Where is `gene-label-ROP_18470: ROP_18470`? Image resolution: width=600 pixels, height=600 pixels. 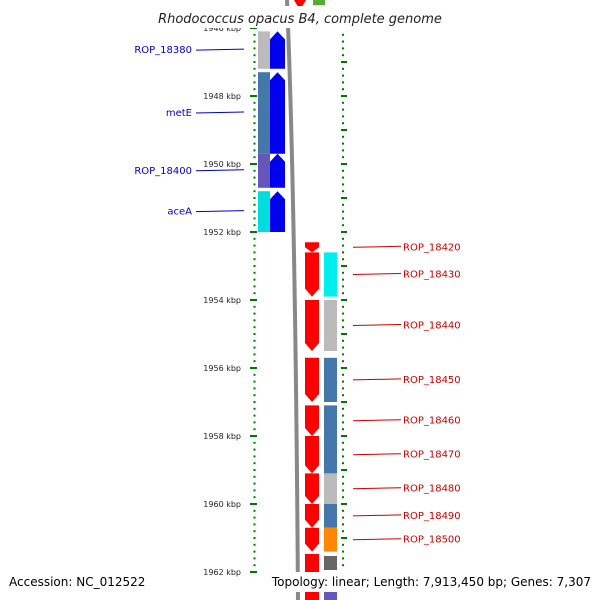
gene-label-ROP_18470: ROP_18470 is located at coordinates (432, 455).